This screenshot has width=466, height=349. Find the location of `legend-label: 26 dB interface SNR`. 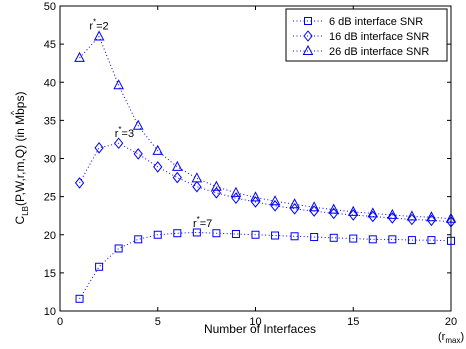

legend-label: 26 dB interface SNR is located at coordinates (379, 52).